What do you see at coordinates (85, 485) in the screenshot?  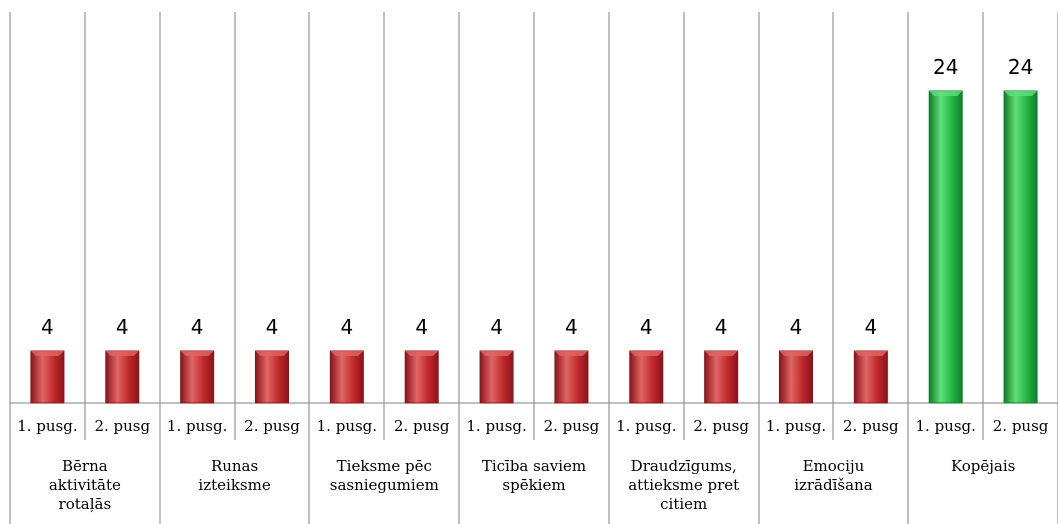 I see `x-group-label: Bērna aktivitāte rotaļās` at bounding box center [85, 485].